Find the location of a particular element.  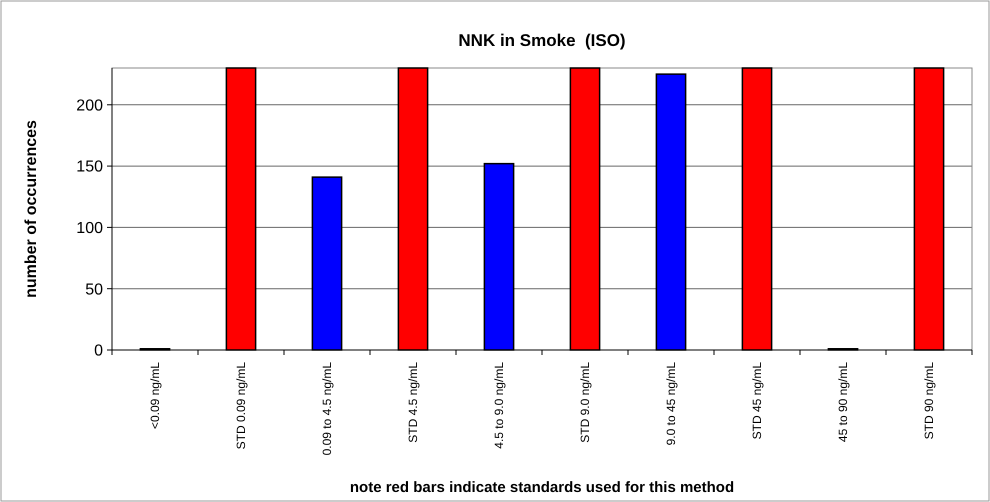

y-axis-title: number of occurrences is located at coordinates (31, 209).